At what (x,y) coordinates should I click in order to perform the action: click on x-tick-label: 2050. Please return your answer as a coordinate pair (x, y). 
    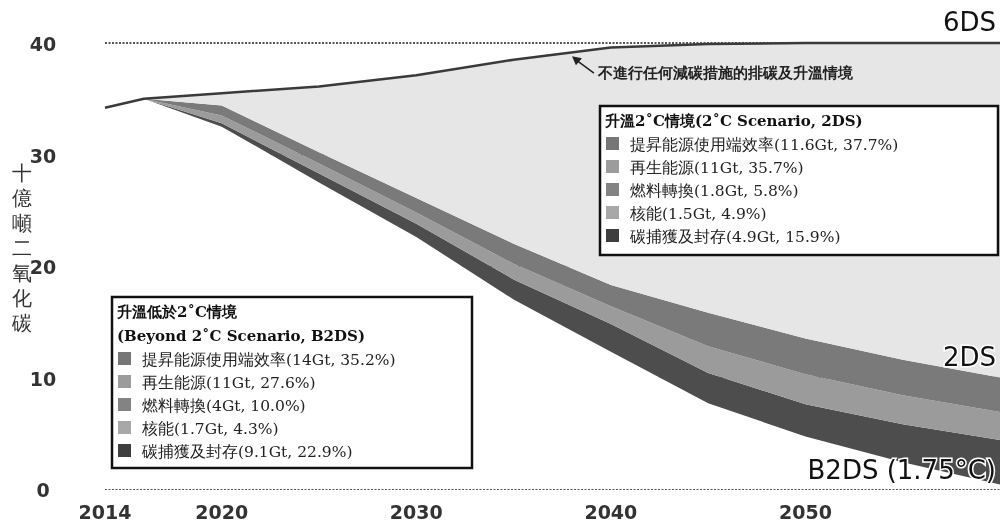
    Looking at the image, I should click on (805, 512).